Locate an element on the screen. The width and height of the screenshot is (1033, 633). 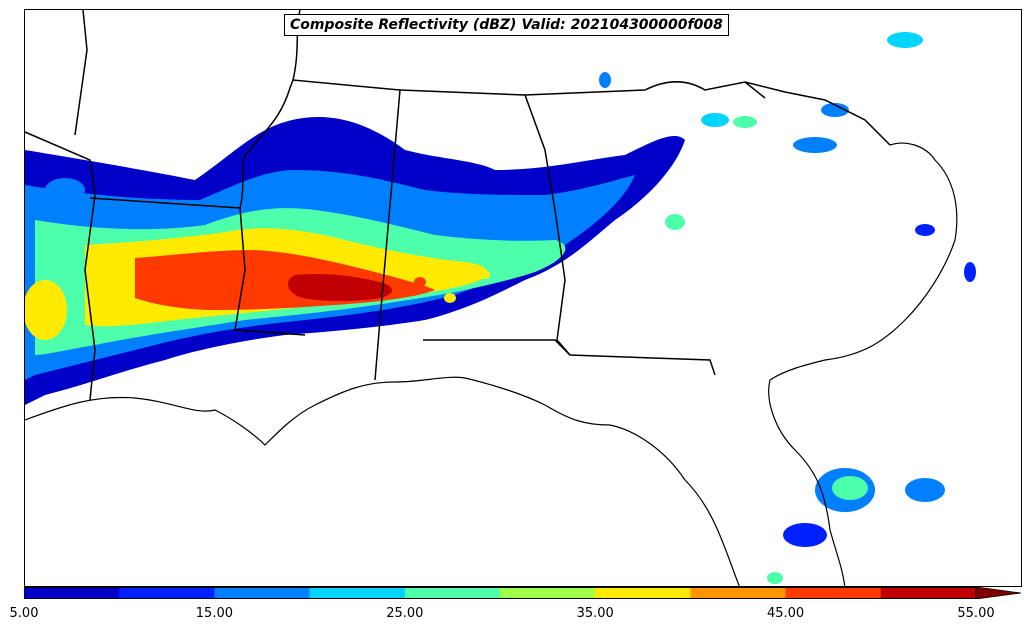
colorbar-tick-label: 15.00 is located at coordinates (214, 613).